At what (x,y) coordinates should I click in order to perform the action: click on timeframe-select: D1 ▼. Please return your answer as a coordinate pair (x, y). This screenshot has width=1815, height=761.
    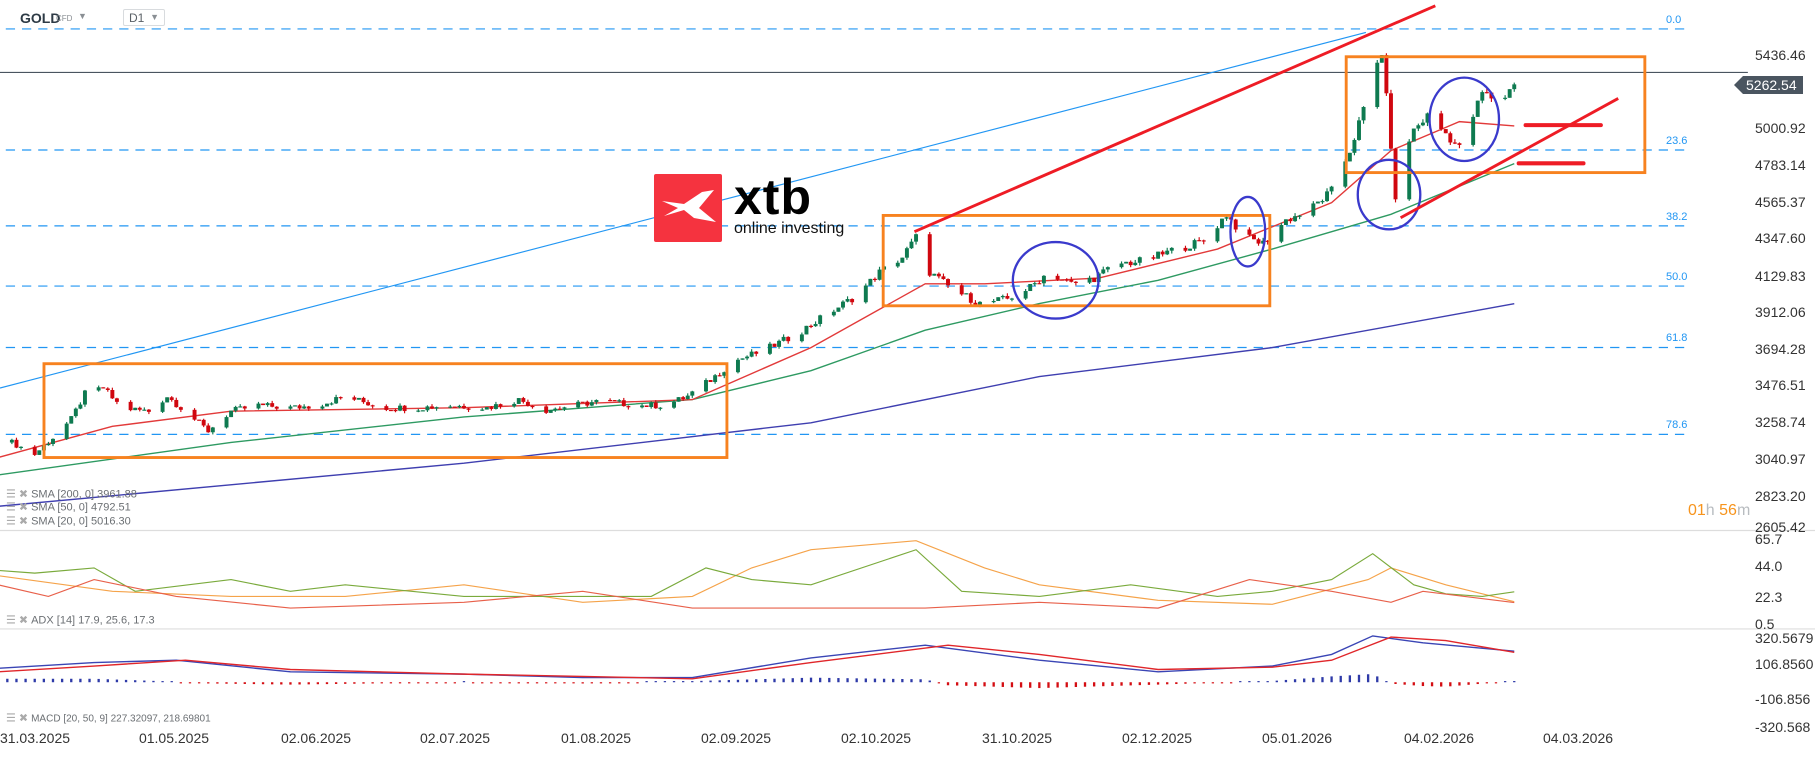
    Looking at the image, I should click on (144, 17).